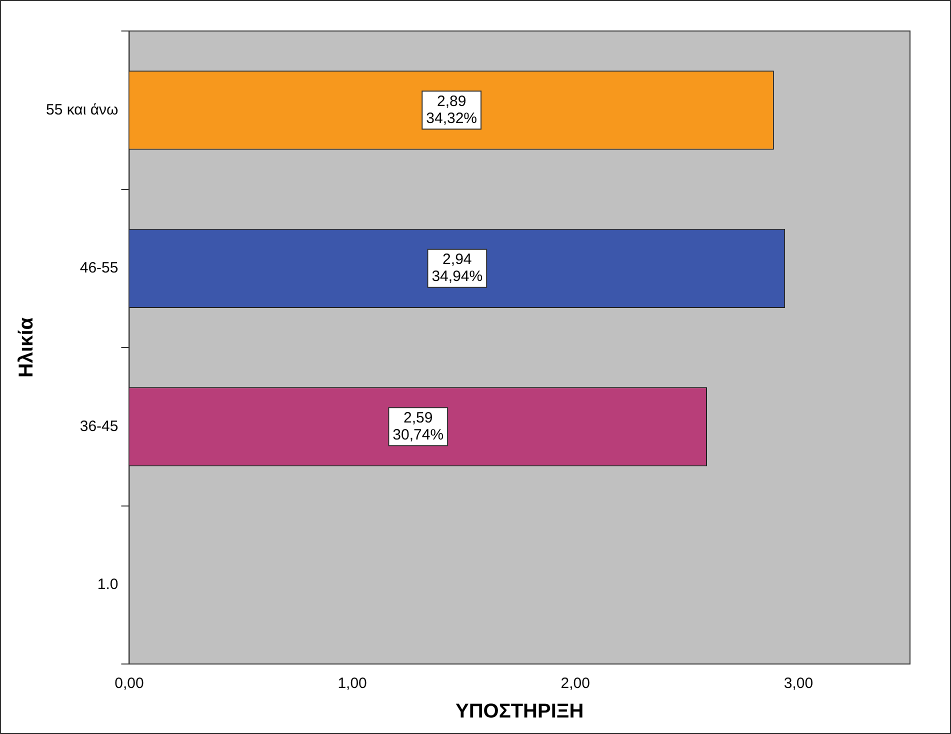  Describe the element at coordinates (352, 683) in the screenshot. I see `x-tick-label: 1,00` at that location.